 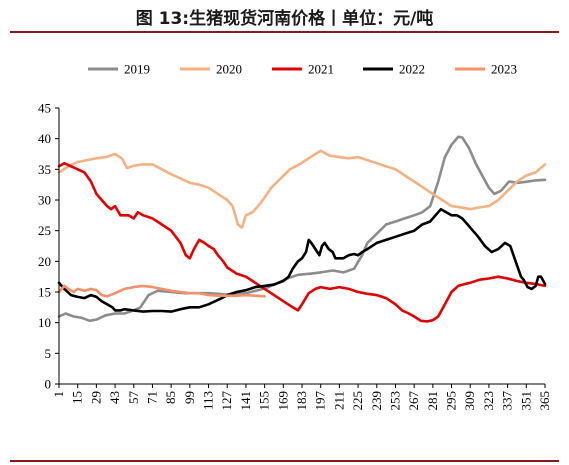 I want to click on x-tick-label: 15, so click(x=77, y=397).